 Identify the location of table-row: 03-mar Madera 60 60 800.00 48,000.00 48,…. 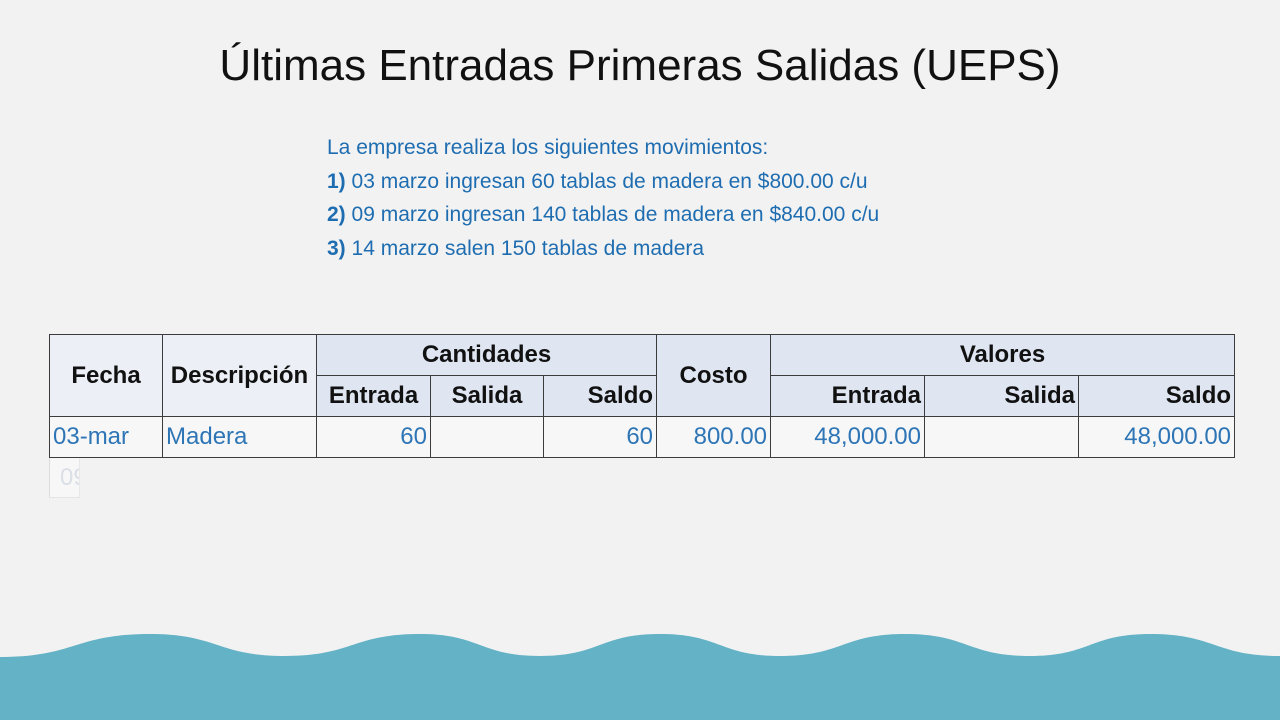
(642, 437).